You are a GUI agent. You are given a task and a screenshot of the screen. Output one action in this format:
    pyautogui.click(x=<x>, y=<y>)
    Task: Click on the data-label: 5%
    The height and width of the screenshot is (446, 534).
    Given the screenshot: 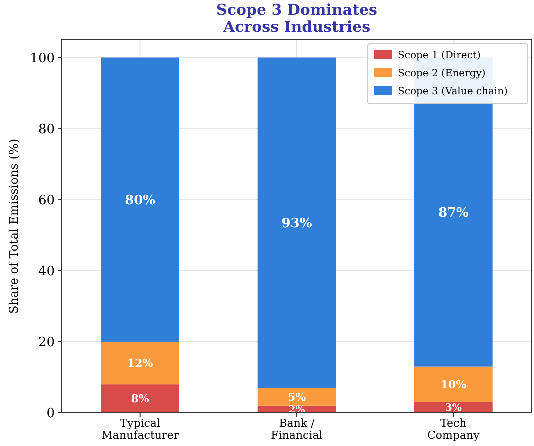 What is the action you would take?
    pyautogui.click(x=297, y=397)
    